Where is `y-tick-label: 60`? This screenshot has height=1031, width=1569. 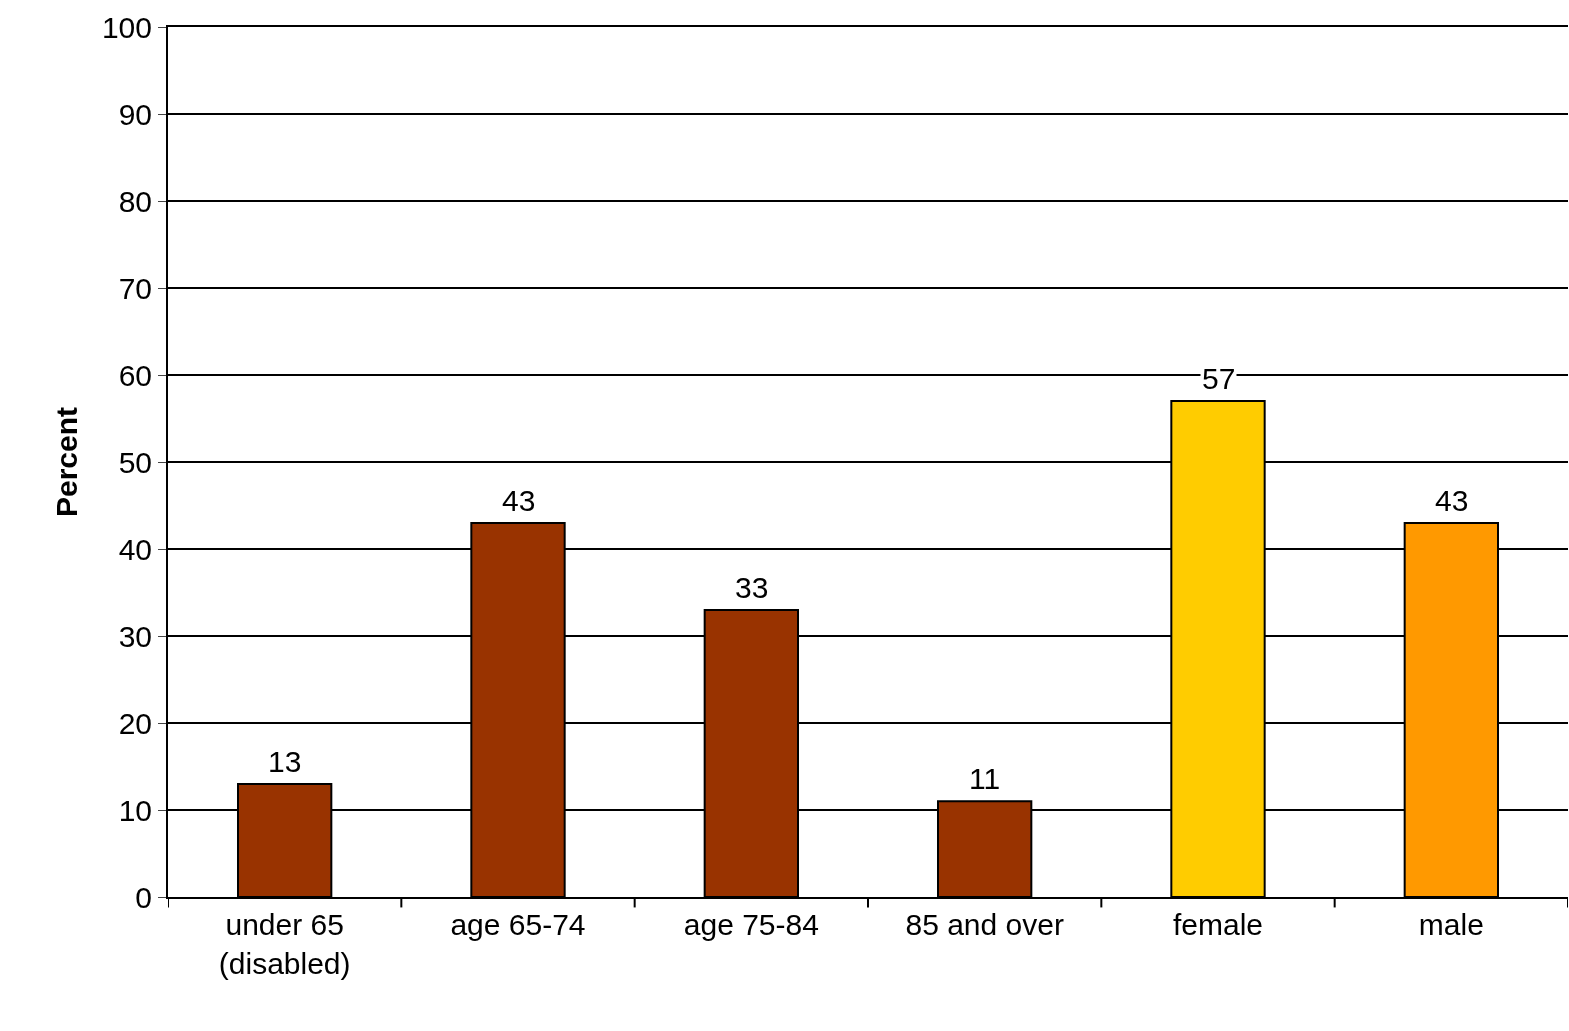
y-tick-label: 60 is located at coordinates (135, 375).